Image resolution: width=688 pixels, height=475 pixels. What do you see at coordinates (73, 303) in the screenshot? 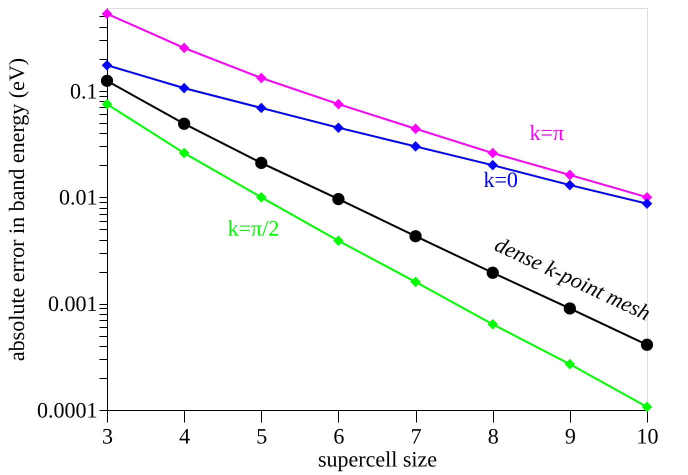
I see `y-tick-label: 0.001` at bounding box center [73, 303].